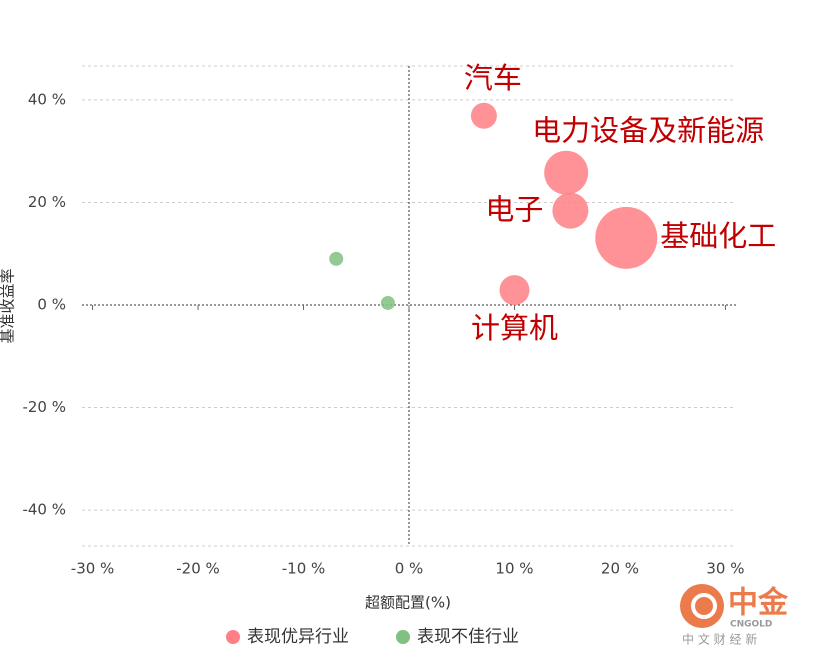  Describe the element at coordinates (493, 78) in the screenshot. I see `bubble-label: 汽车` at that location.